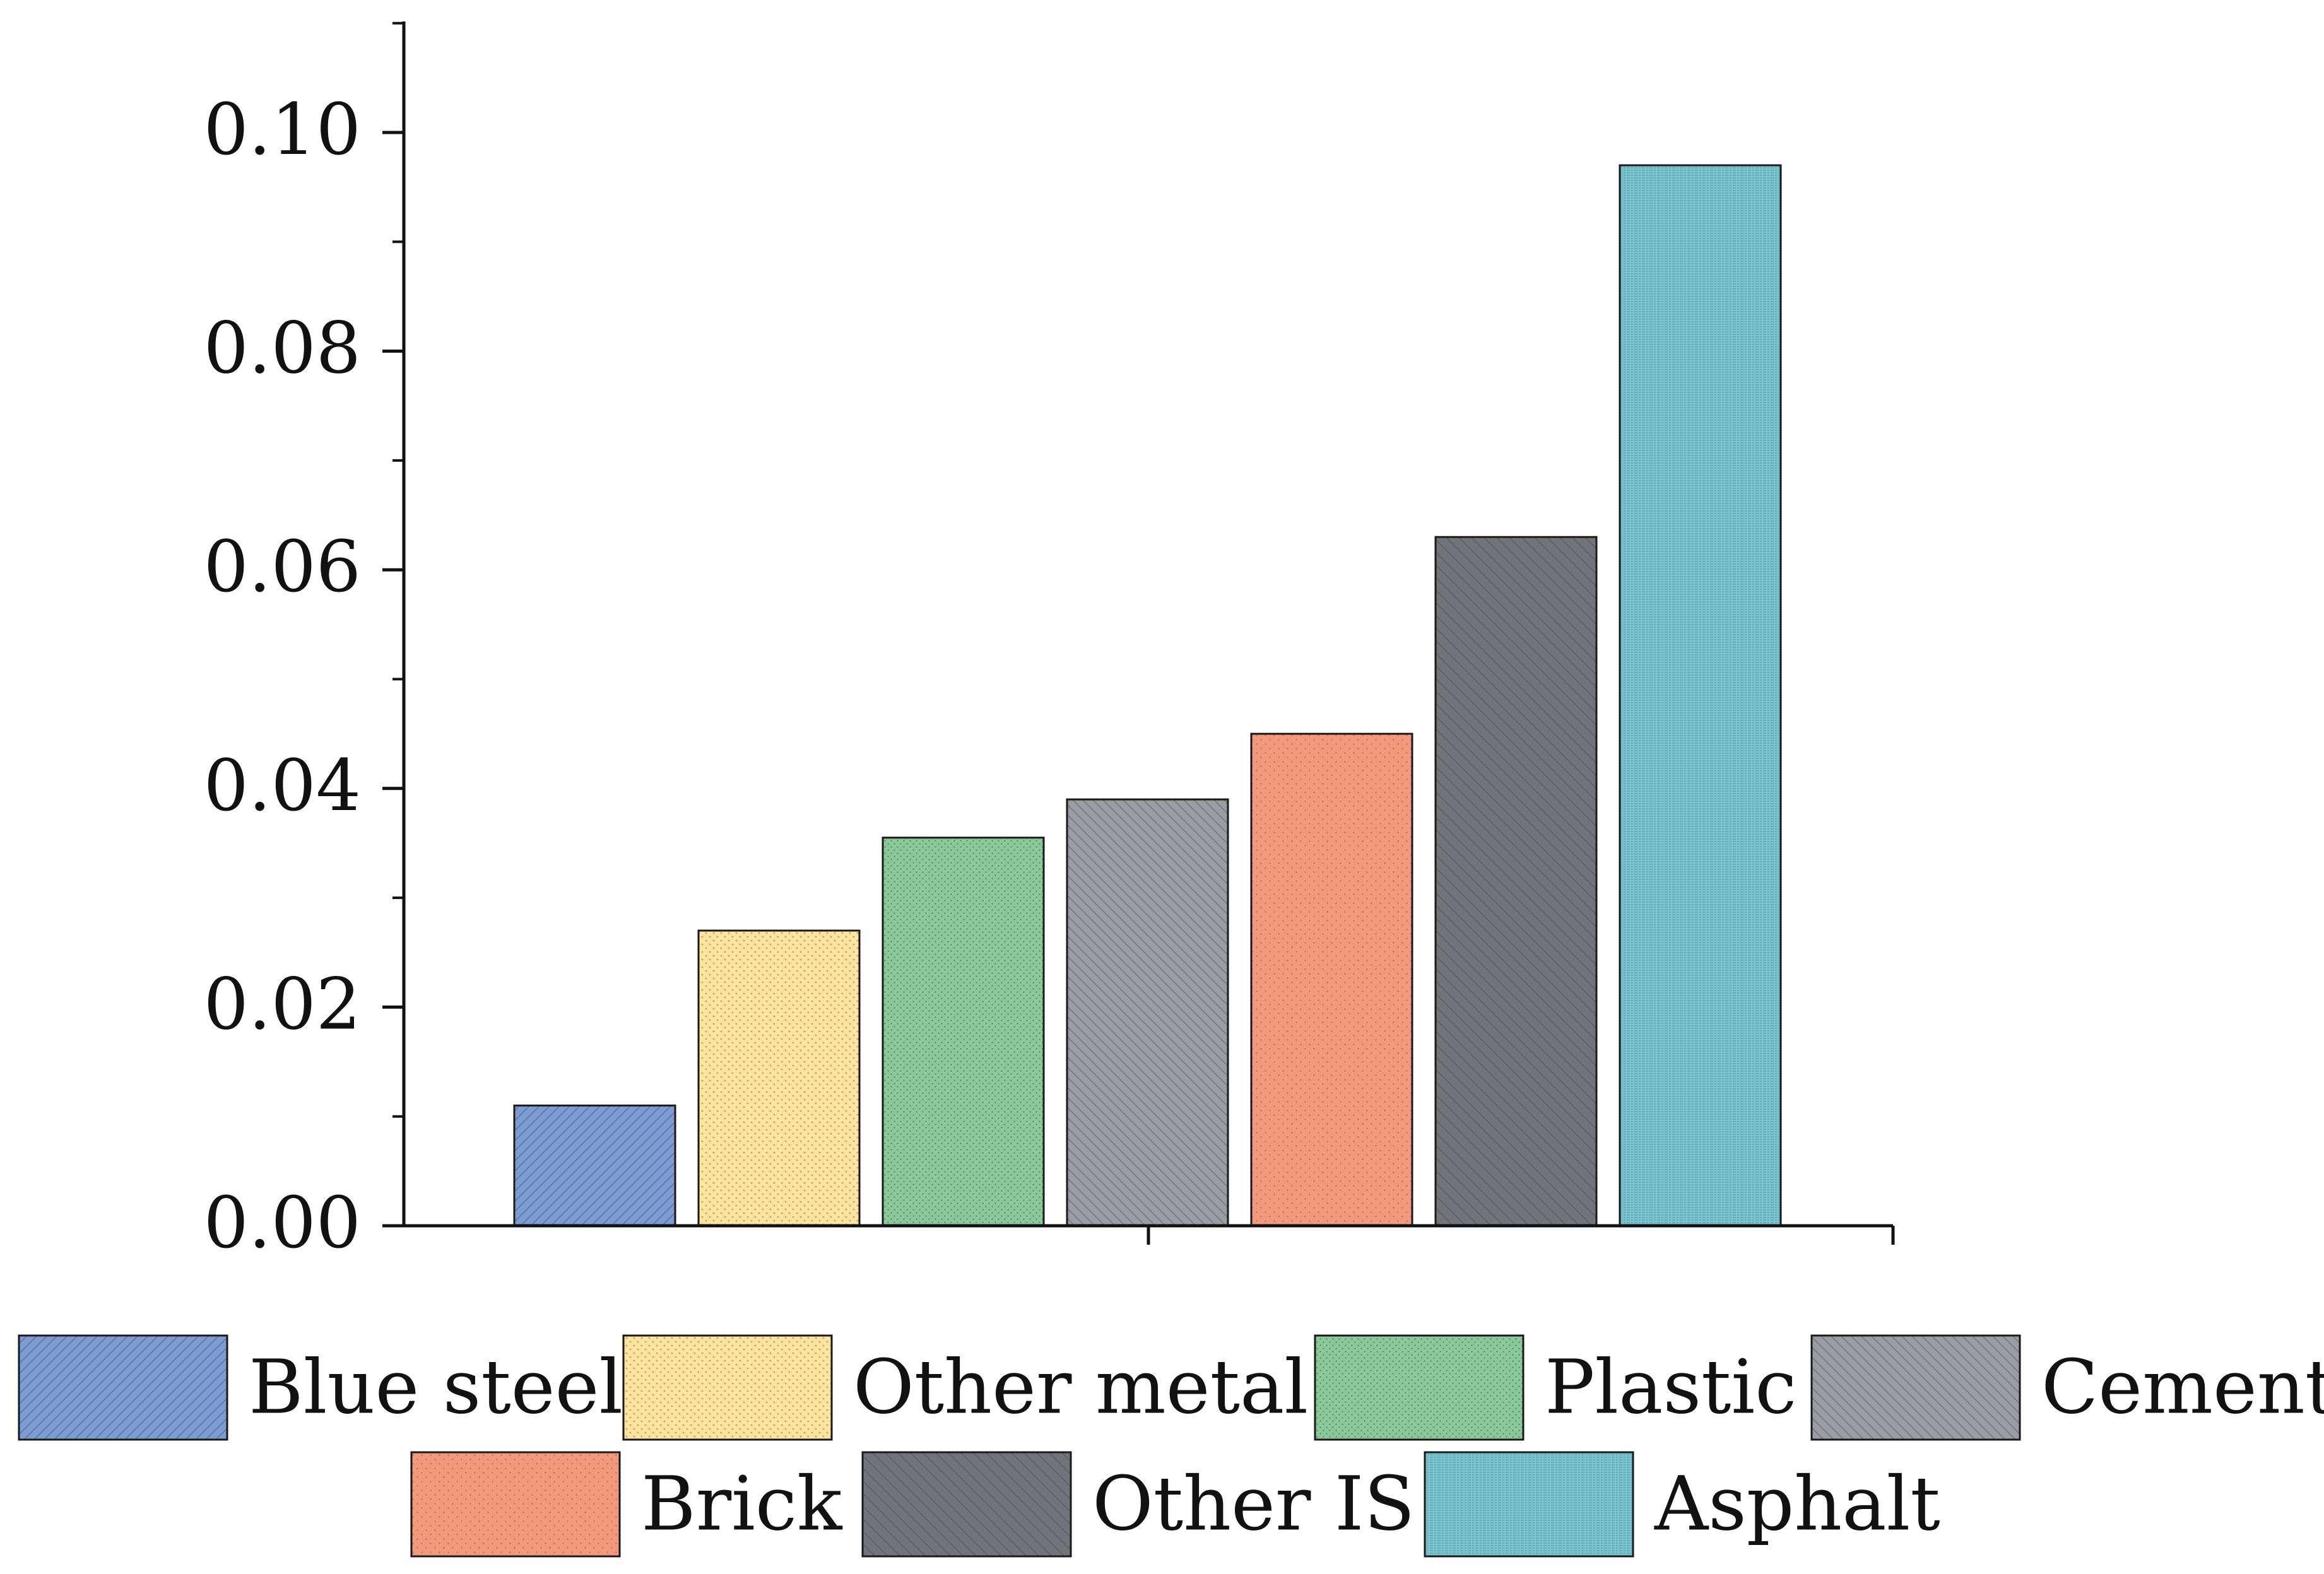 This screenshot has width=2324, height=1574. I want to click on y-tick-label: 0.00, so click(282, 1223).